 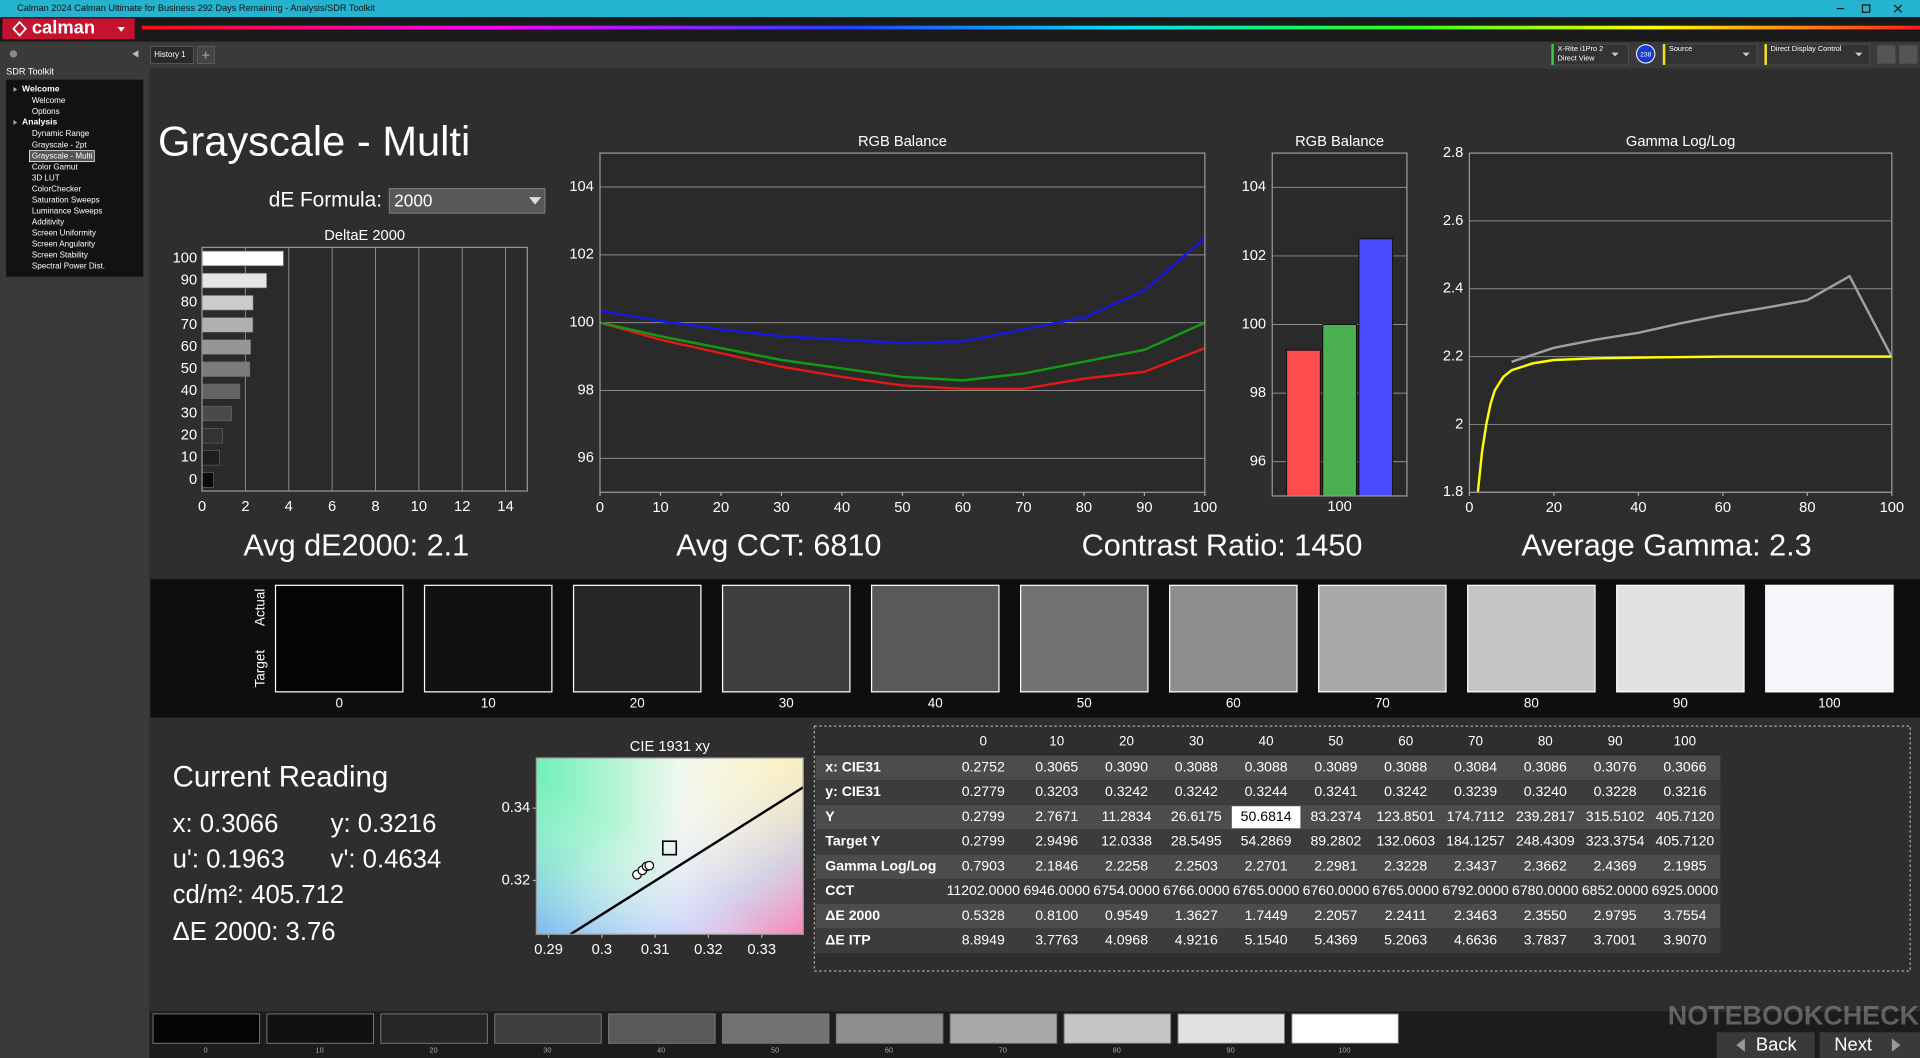 What do you see at coordinates (1684, 865) in the screenshot?
I see `table-cell: 2.1985` at bounding box center [1684, 865].